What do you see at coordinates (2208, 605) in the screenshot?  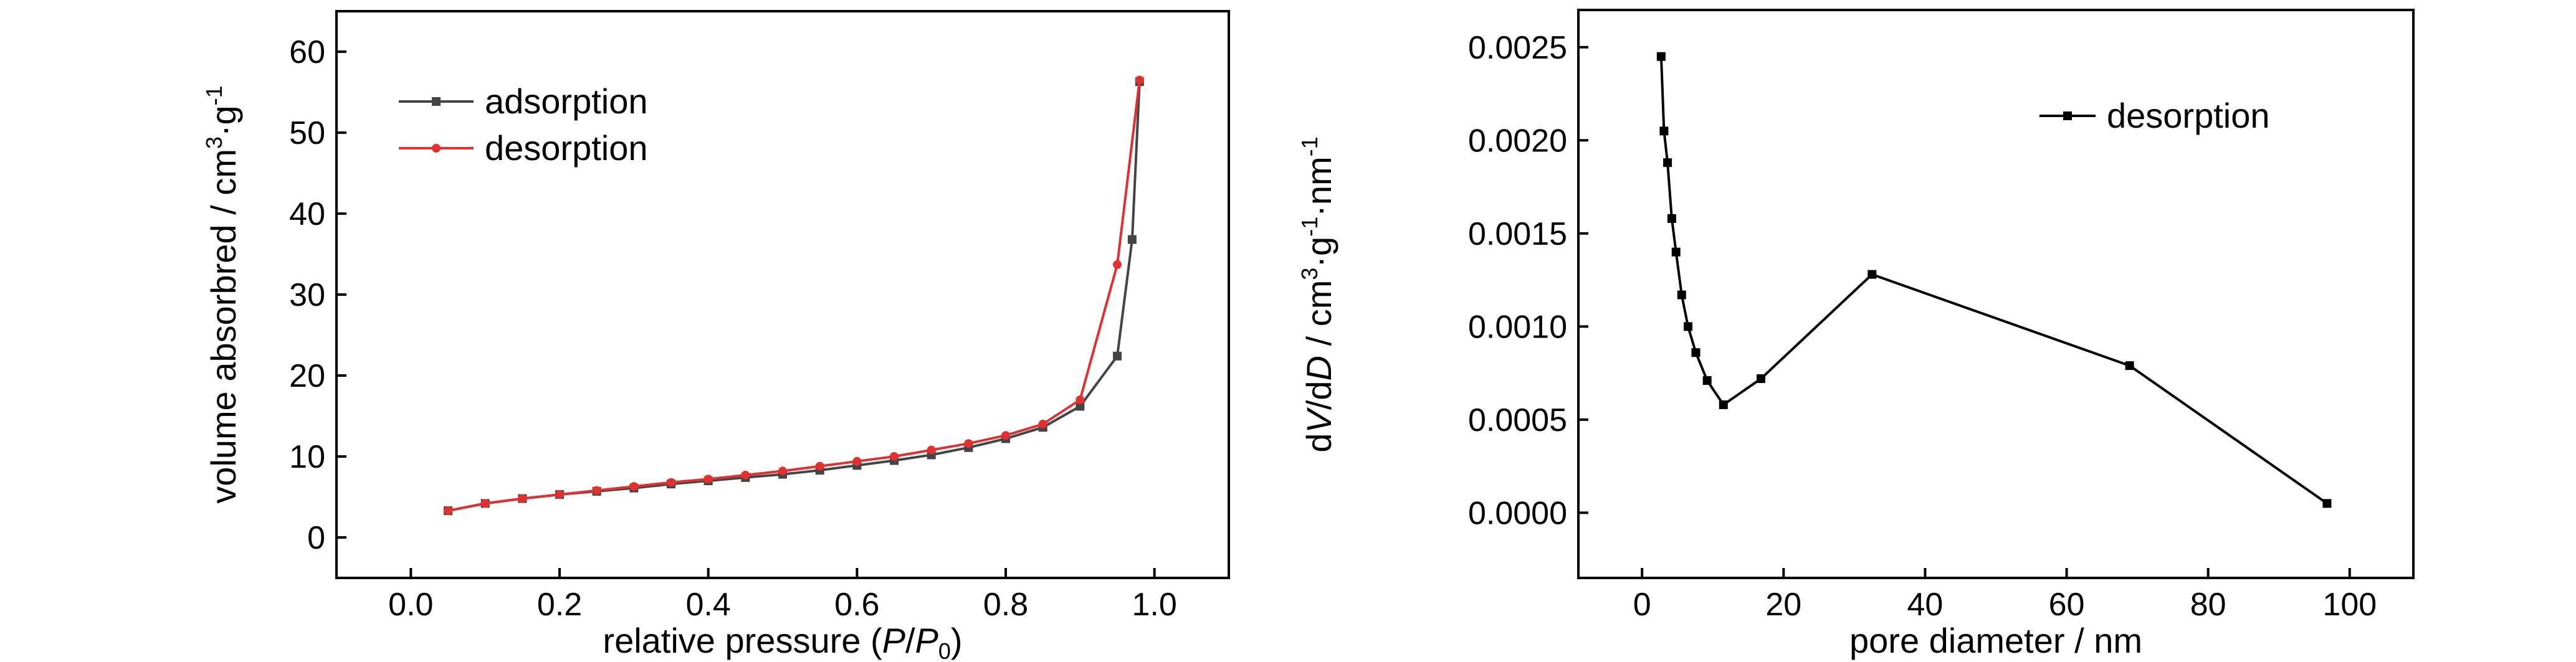 I see `x-tick-label: 80` at bounding box center [2208, 605].